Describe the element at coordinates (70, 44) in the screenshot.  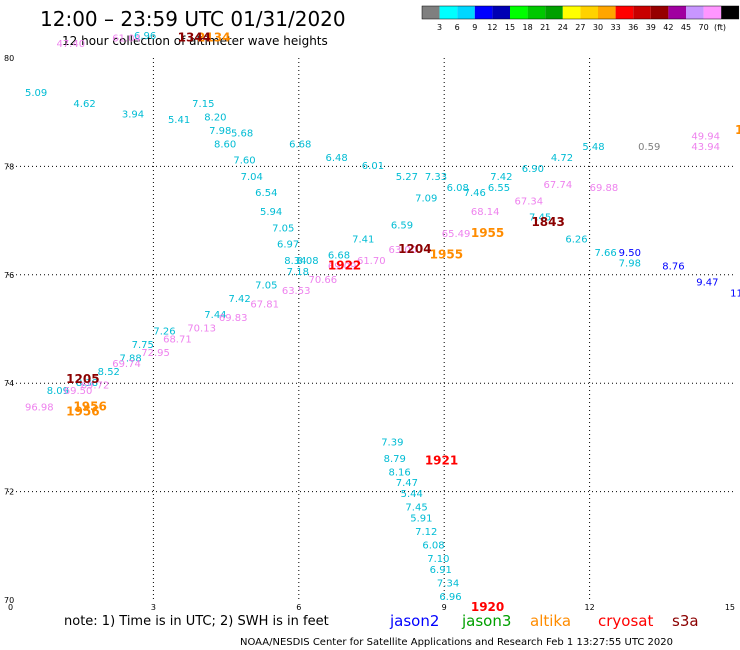
I see `data-point-label: 47.40` at that location.